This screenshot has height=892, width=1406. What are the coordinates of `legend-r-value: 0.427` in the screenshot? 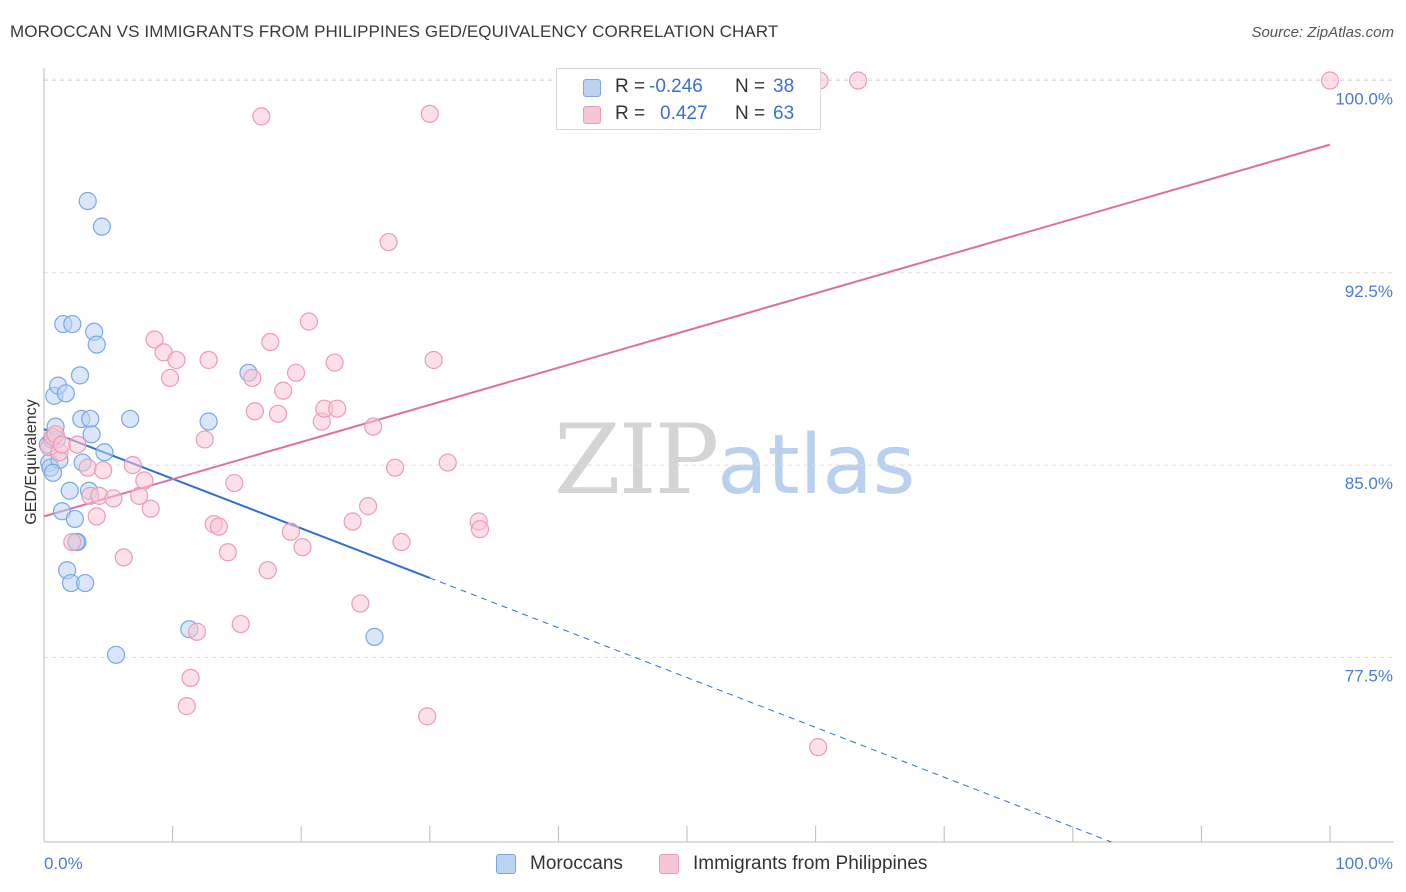 It's located at (684, 113).